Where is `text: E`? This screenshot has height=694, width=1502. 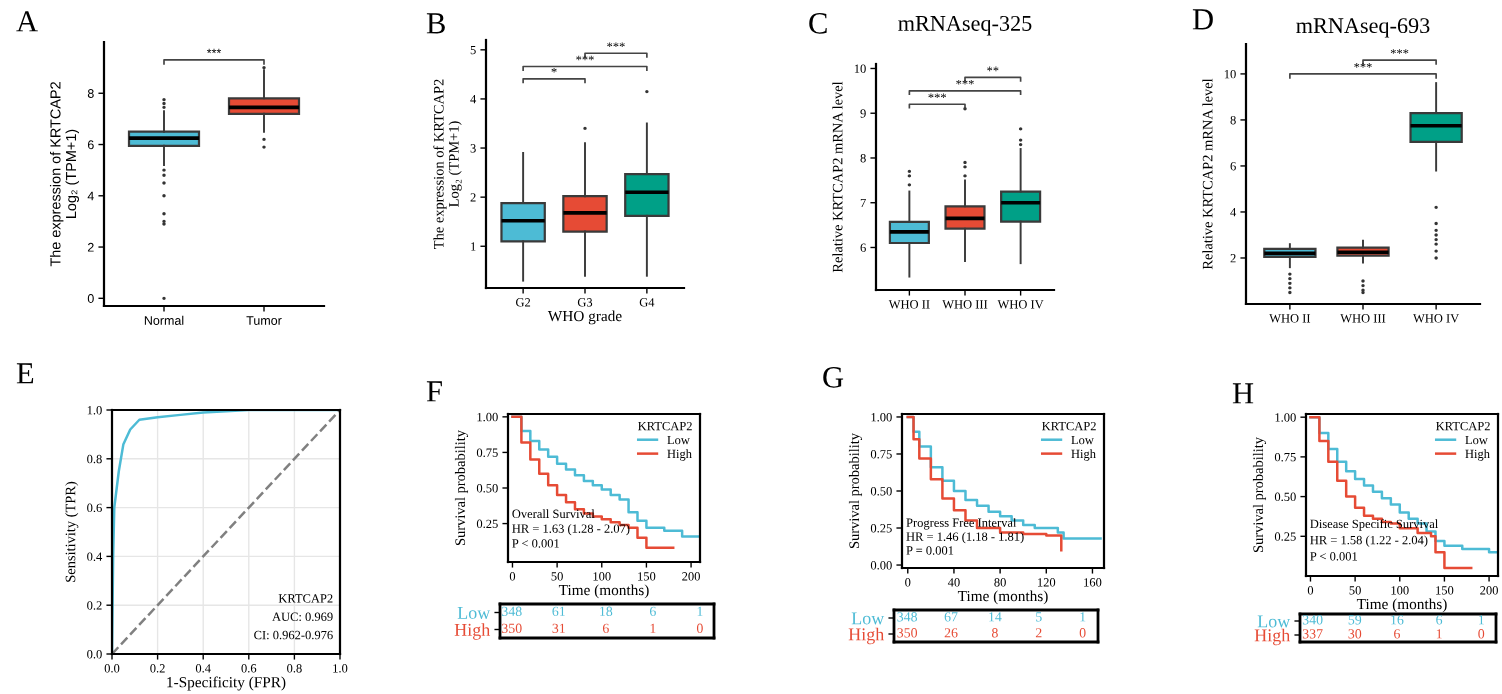
text: E is located at coordinates (25, 373).